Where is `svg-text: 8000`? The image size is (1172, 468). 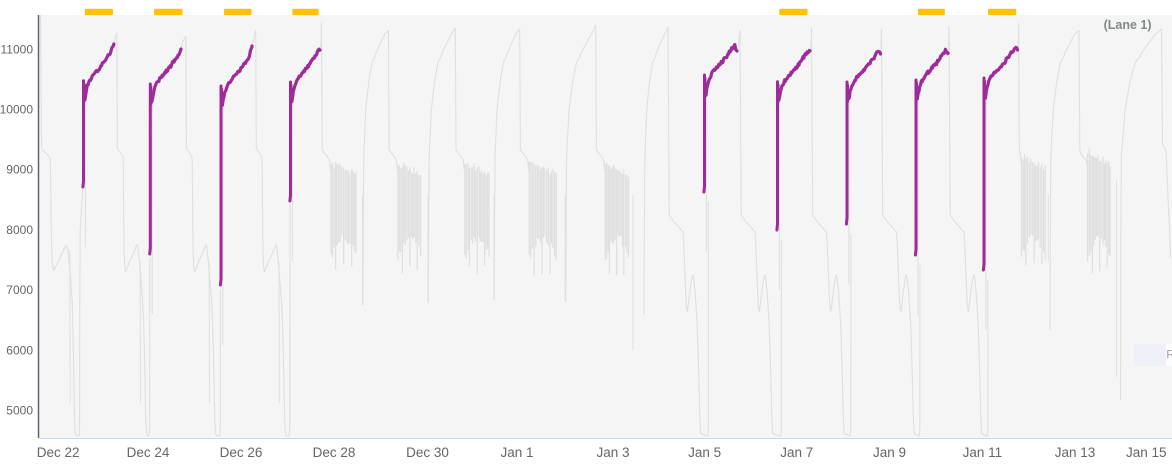 svg-text: 8000 is located at coordinates (19, 230).